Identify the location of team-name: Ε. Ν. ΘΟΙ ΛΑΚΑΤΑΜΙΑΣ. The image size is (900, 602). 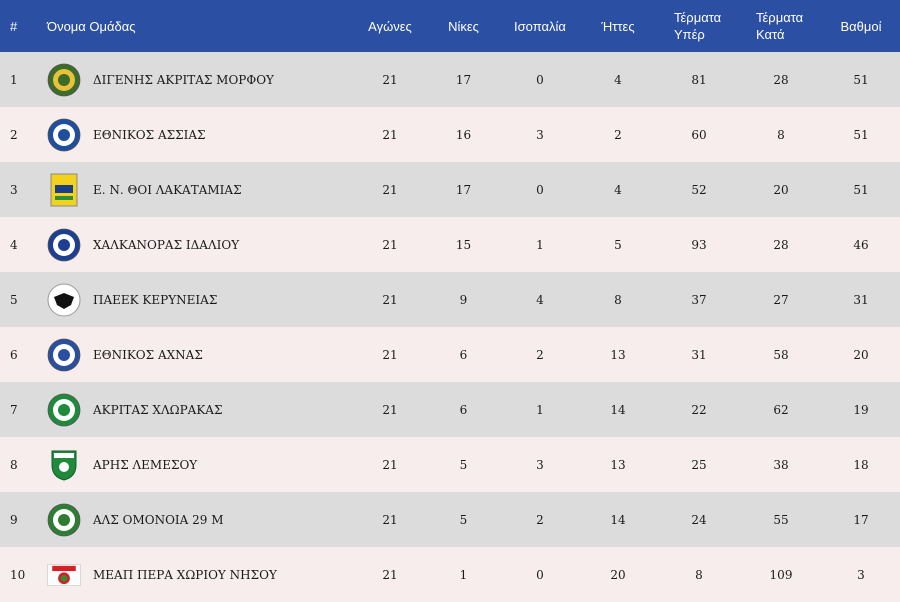
(167, 189).